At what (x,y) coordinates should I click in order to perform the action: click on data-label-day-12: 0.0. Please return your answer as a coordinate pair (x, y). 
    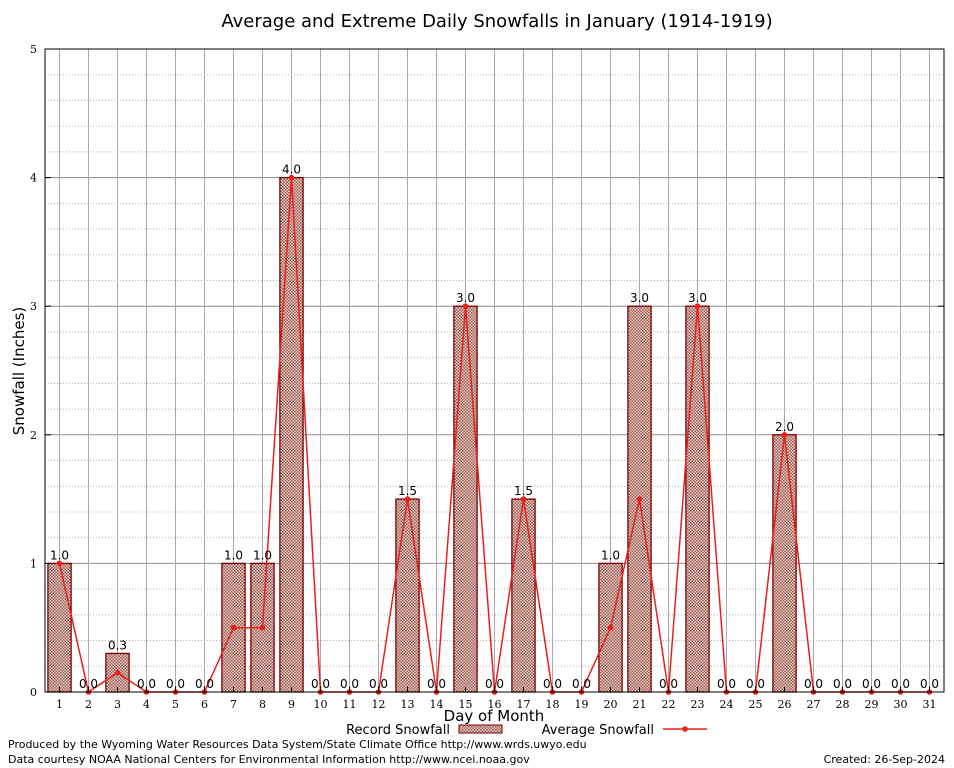
    Looking at the image, I should click on (378, 684).